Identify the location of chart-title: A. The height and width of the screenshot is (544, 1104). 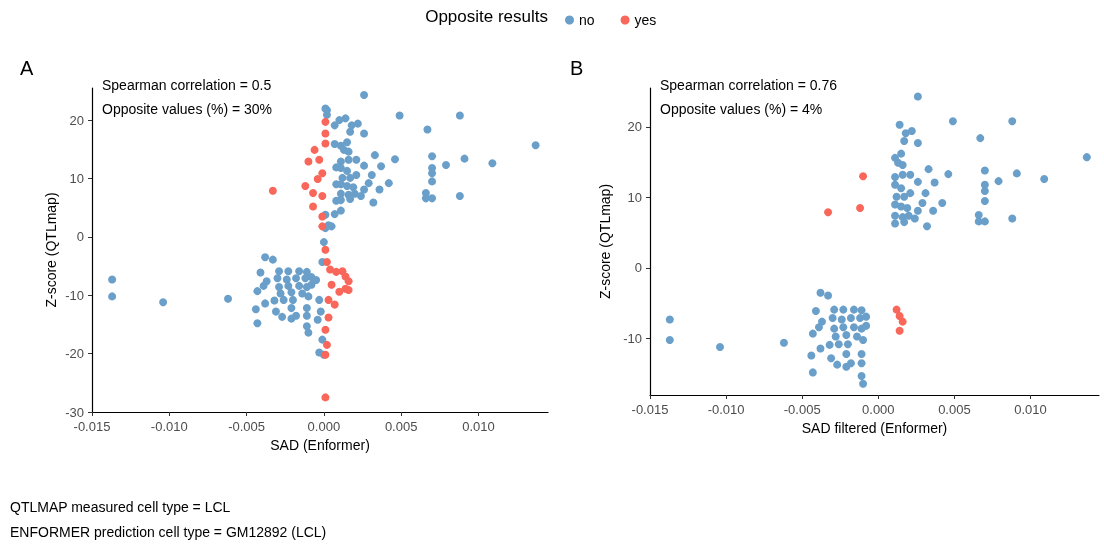
(27, 68).